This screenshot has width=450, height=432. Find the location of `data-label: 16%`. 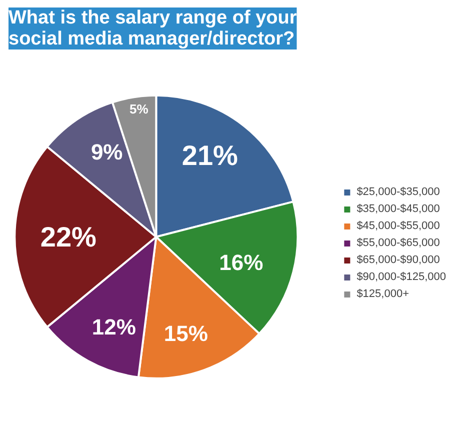

data-label: 16% is located at coordinates (241, 262).